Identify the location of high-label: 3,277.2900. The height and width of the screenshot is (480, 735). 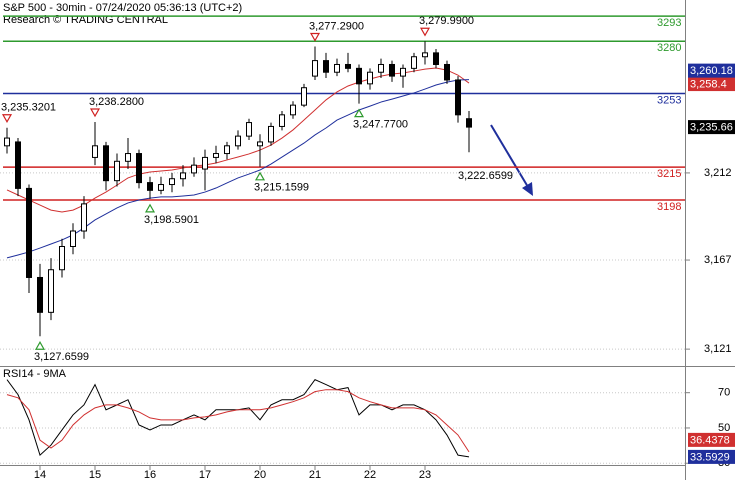
(336, 26).